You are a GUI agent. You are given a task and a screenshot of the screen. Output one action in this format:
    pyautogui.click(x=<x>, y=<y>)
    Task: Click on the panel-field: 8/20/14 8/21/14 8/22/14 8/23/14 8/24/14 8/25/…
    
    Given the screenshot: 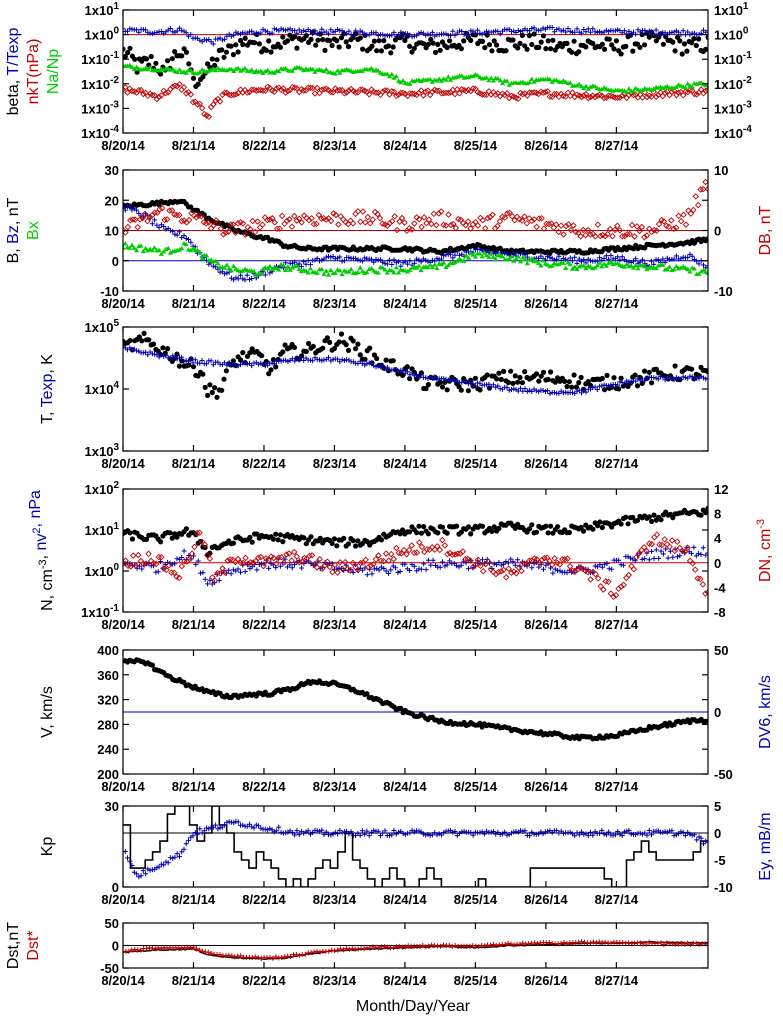 What is the action you would take?
    pyautogui.click(x=416, y=237)
    